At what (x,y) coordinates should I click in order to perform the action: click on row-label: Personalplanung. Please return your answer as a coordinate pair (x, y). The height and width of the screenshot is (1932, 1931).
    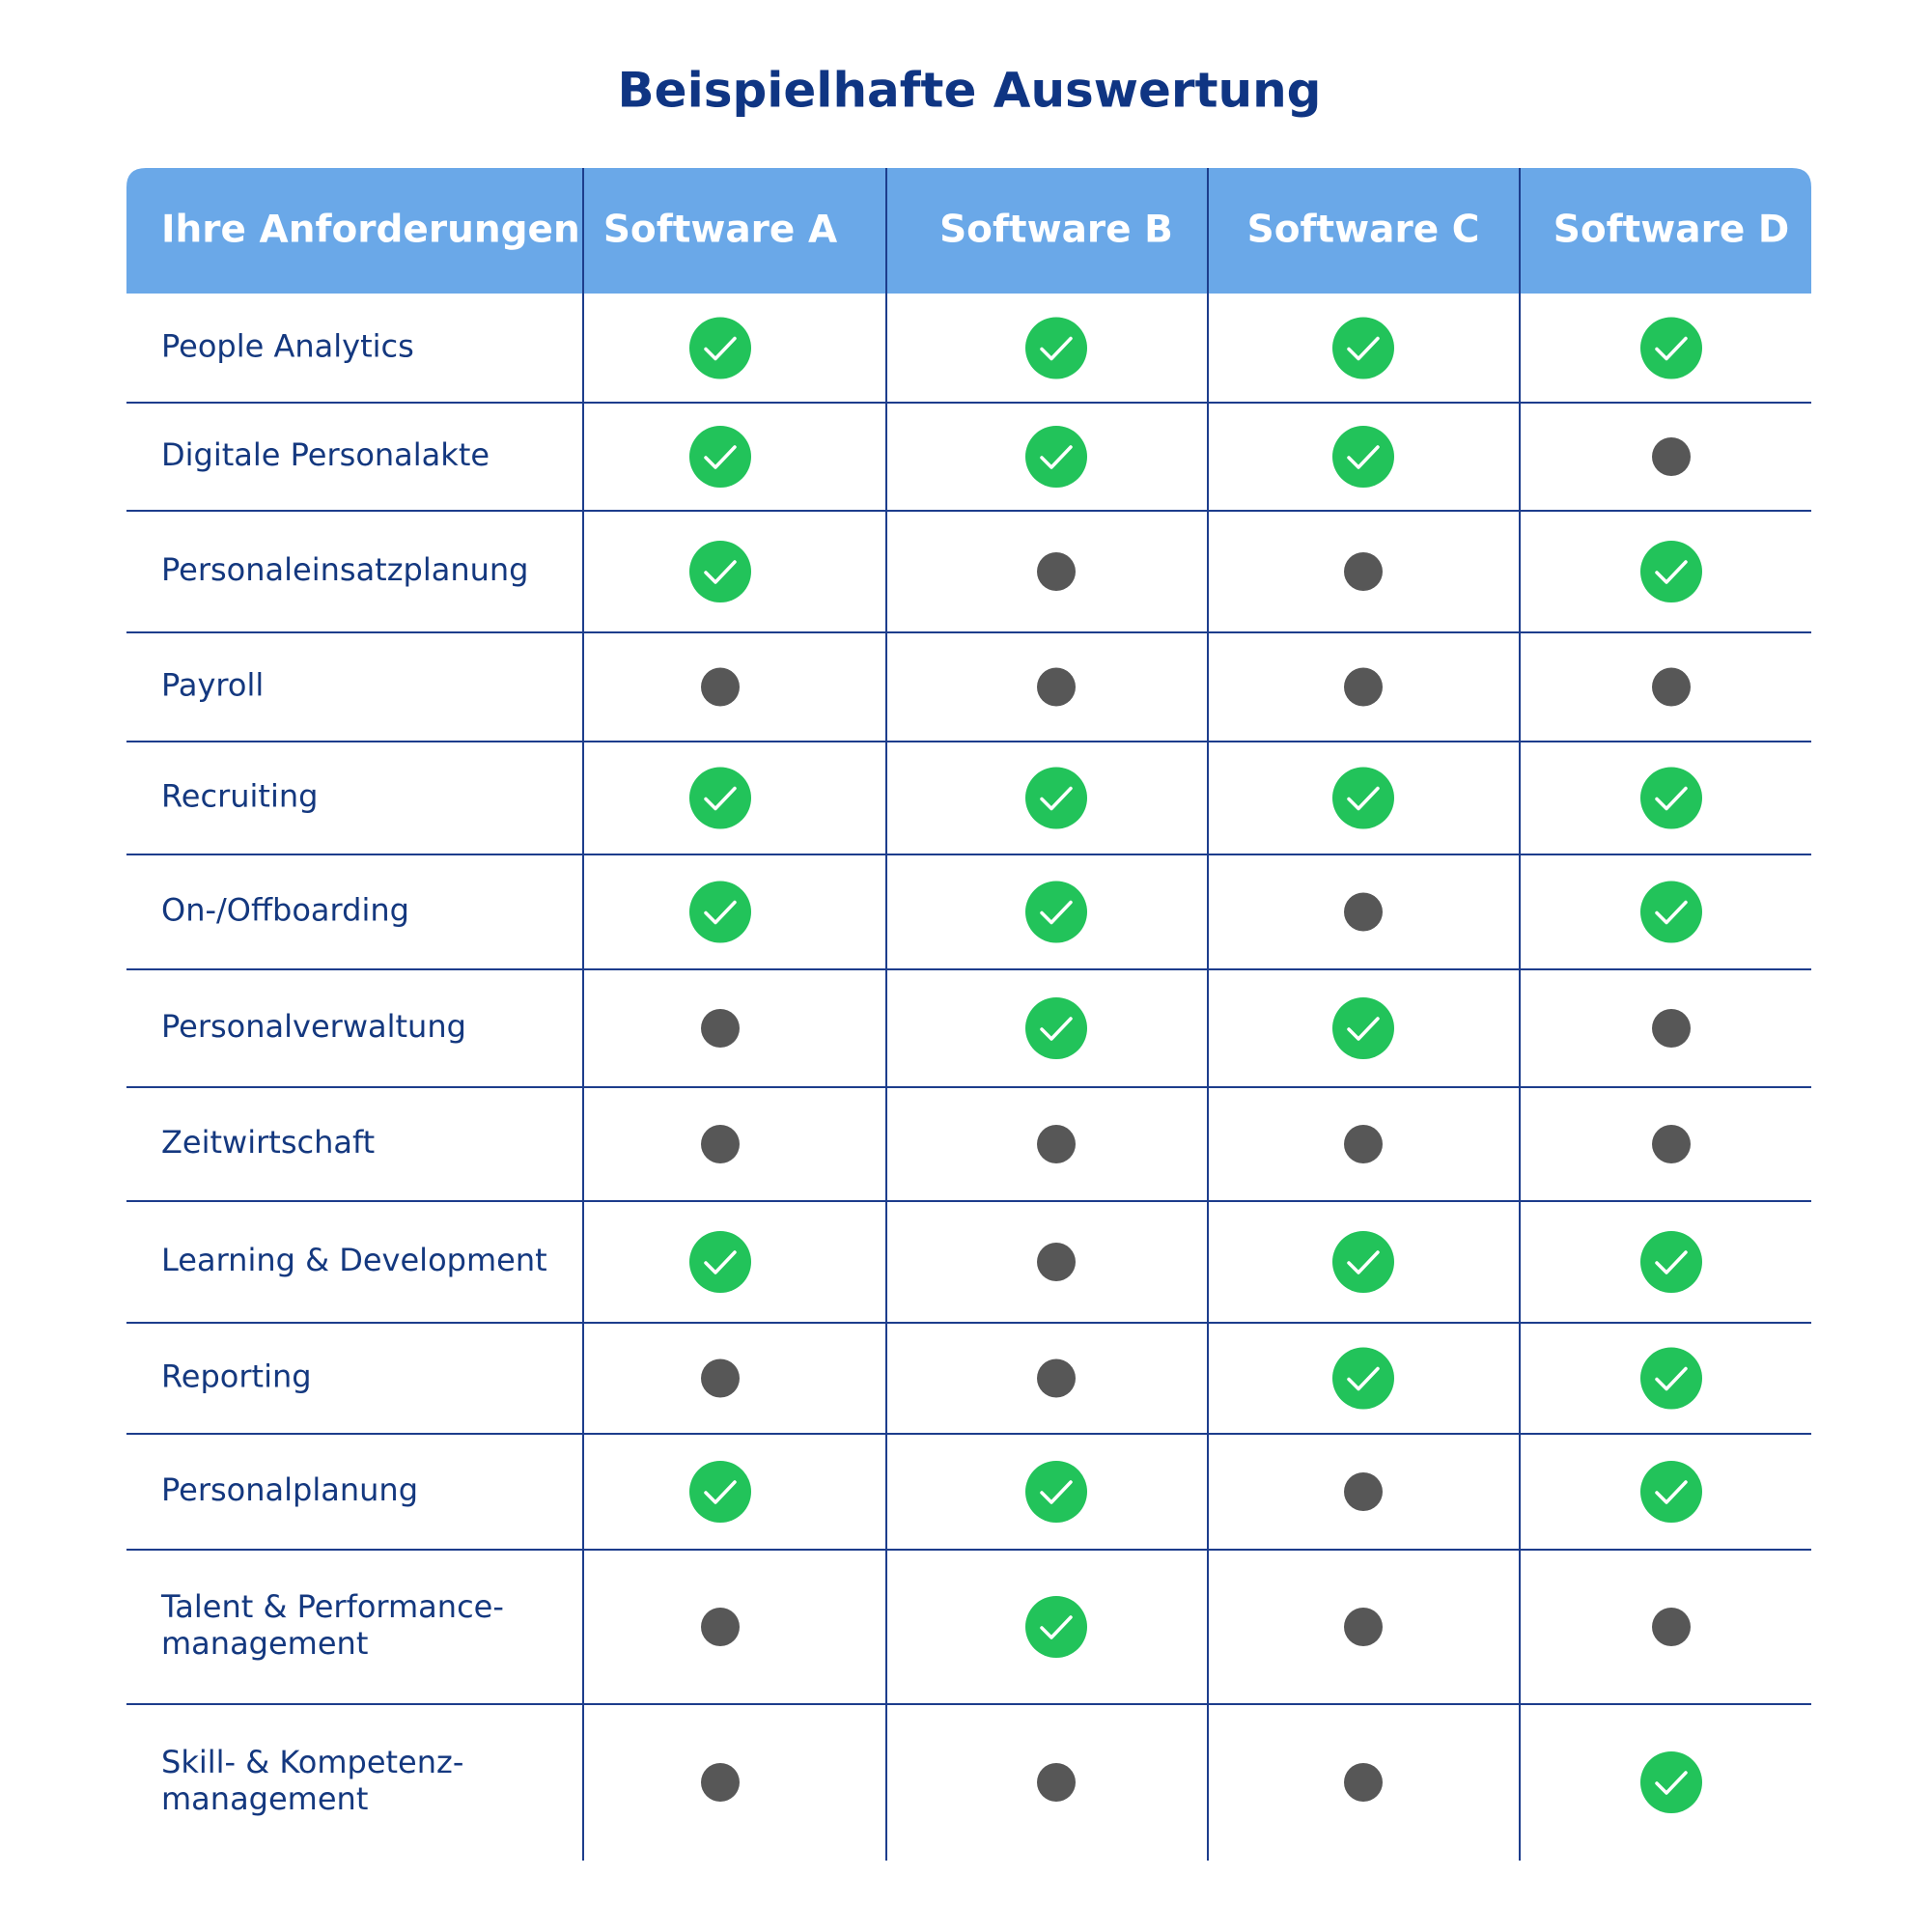
    Looking at the image, I should click on (289, 1490).